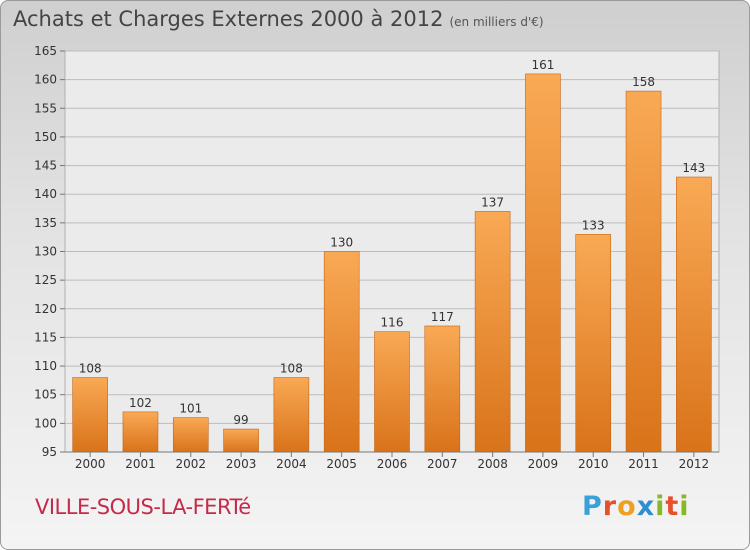  Describe the element at coordinates (45, 137) in the screenshot. I see `y-tick-label: 150` at that location.